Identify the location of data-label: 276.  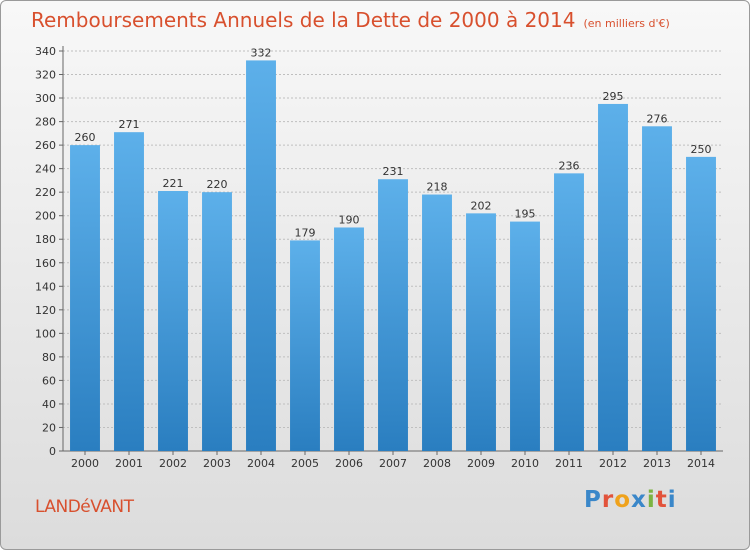
(657, 118).